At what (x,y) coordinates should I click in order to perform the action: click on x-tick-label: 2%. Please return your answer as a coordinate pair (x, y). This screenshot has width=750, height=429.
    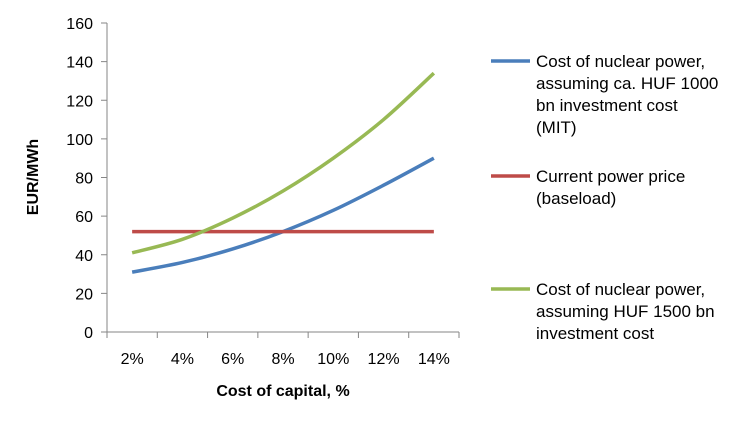
    Looking at the image, I should click on (132, 359).